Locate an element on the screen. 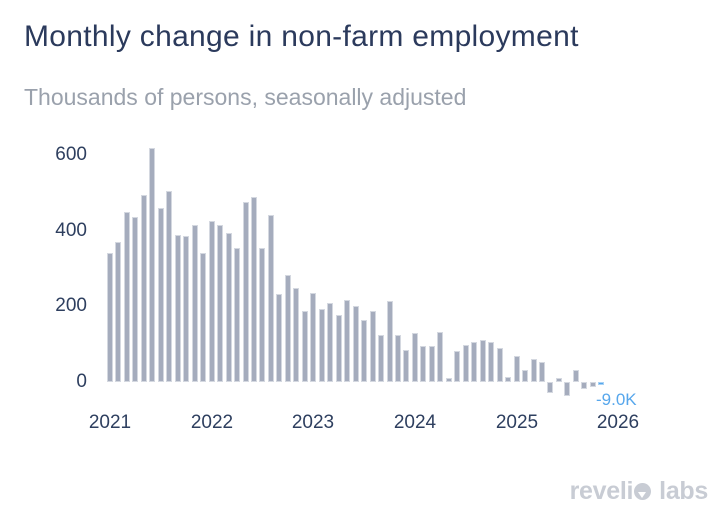  page-title: Monthly change in non-farm employment is located at coordinates (301, 36).